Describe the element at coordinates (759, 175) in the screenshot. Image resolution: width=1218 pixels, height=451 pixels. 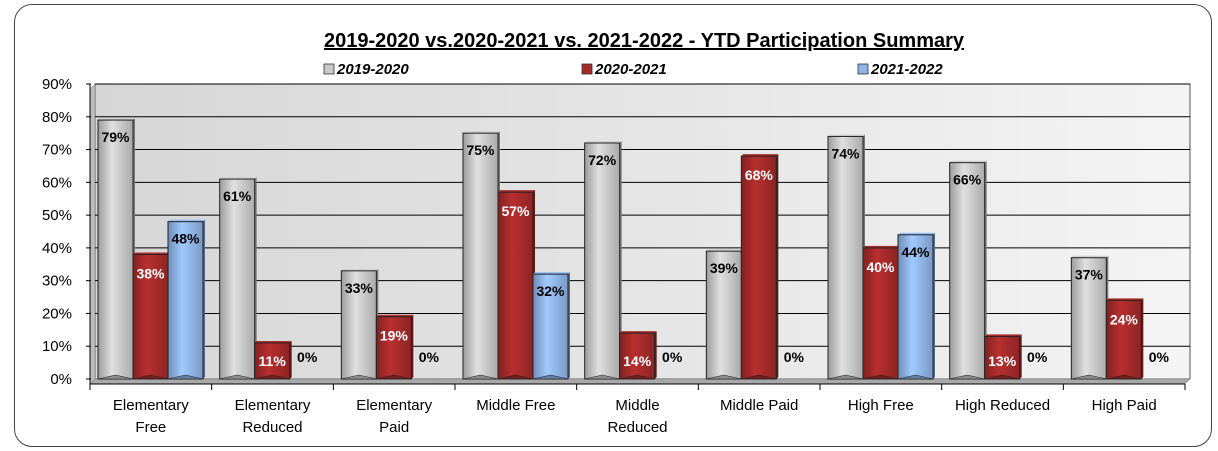
I see `data-label: 68%` at that location.